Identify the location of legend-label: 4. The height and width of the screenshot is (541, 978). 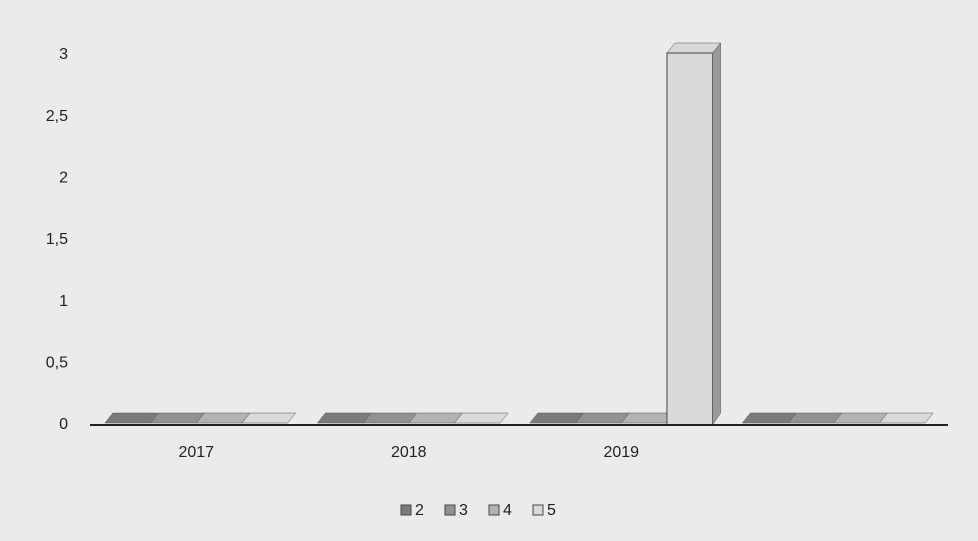
(507, 510).